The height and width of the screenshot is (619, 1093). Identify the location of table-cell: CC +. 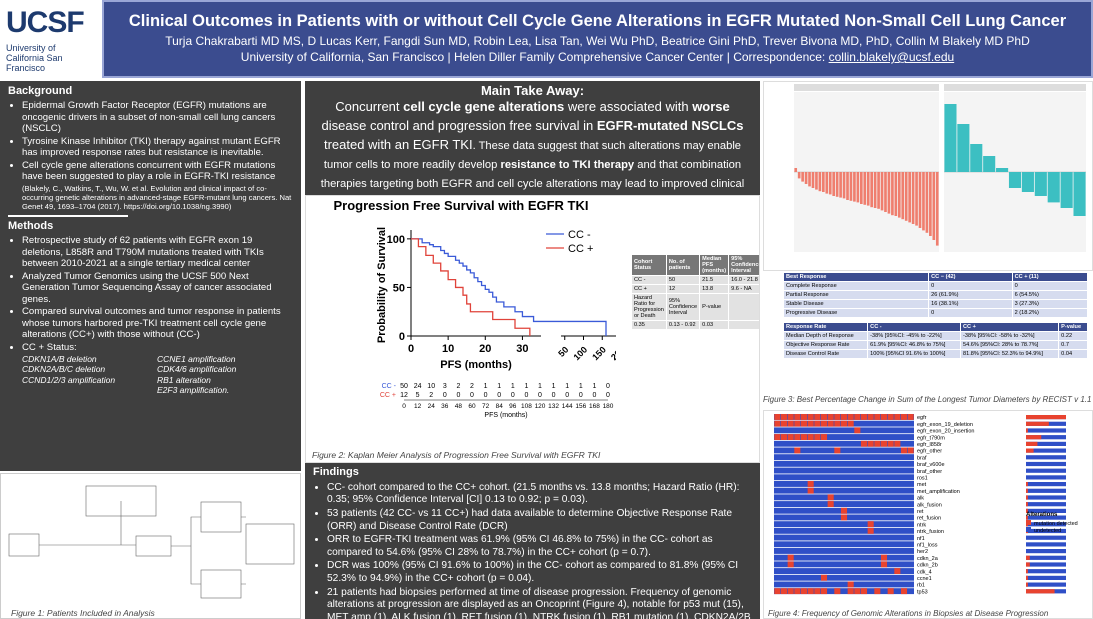
(649, 289).